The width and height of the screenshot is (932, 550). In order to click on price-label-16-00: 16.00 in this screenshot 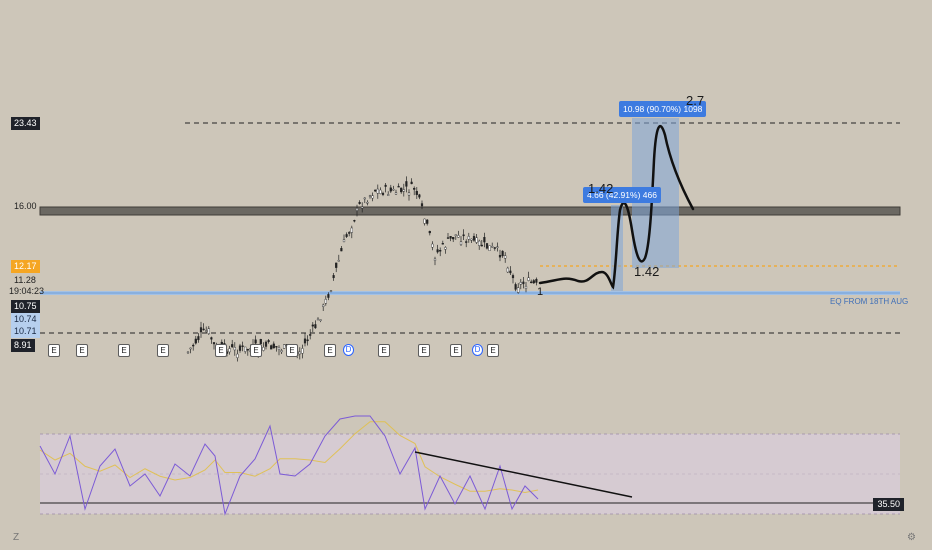, I will do `click(25, 206)`.